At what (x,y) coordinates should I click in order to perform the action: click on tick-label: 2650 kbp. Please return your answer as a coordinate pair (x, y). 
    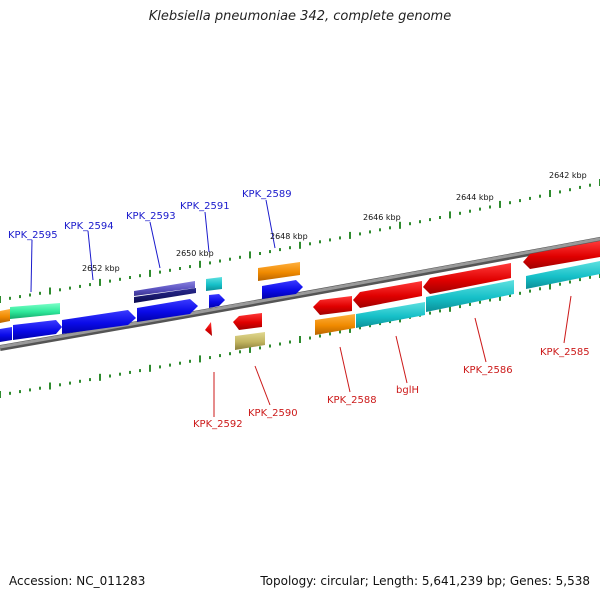
    Looking at the image, I should click on (195, 253).